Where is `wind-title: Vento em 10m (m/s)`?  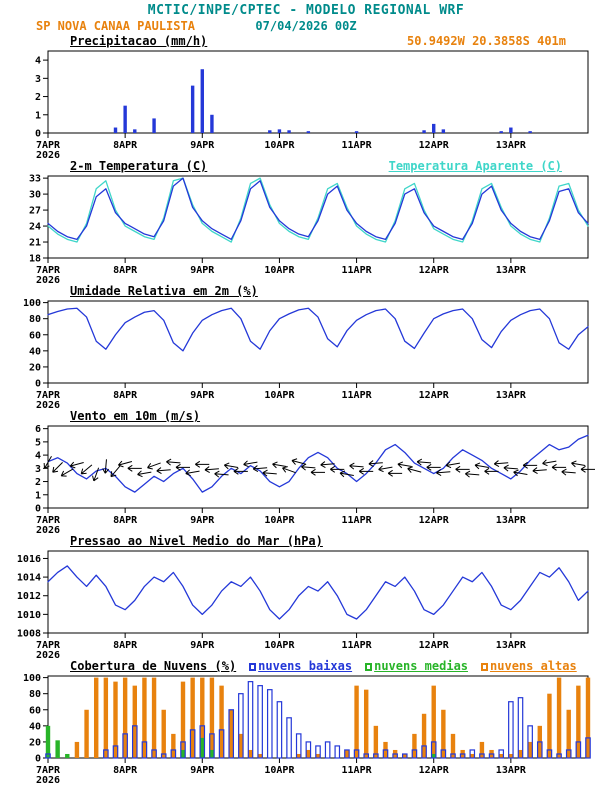 wind-title: Vento em 10m (m/s) is located at coordinates (135, 416).